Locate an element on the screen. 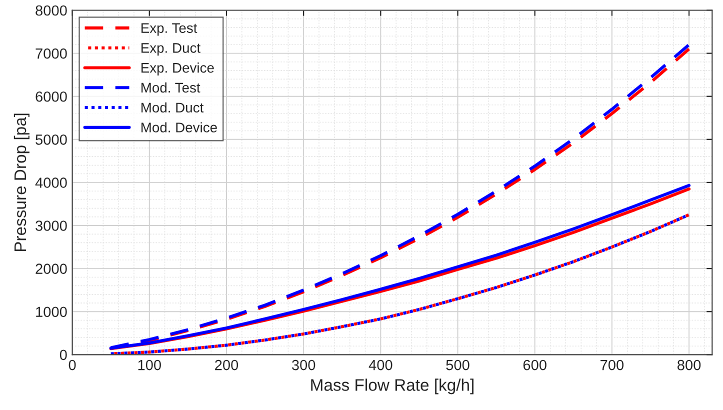 This screenshot has width=723, height=410. legend-label: Mod. Test is located at coordinates (170, 87).